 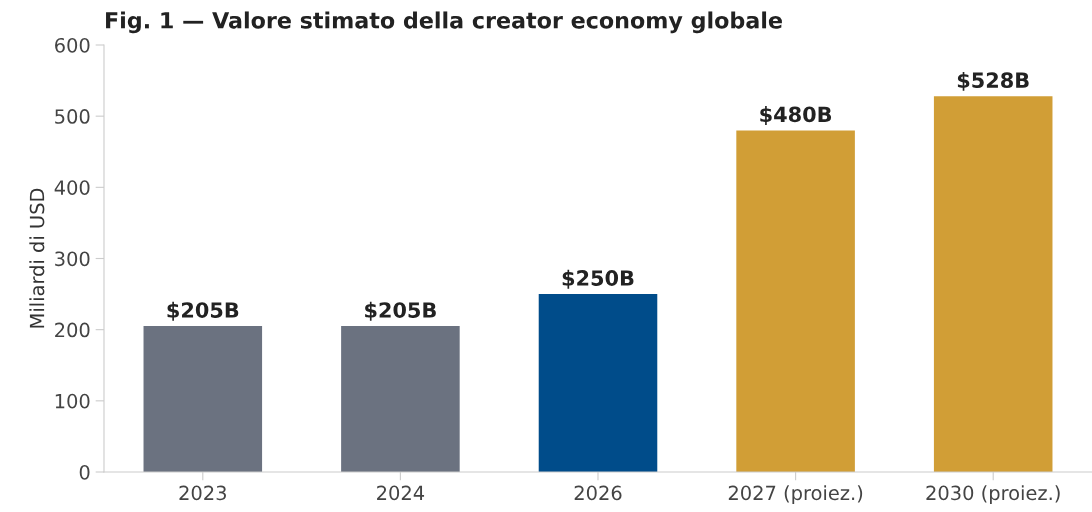 What do you see at coordinates (795, 495) in the screenshot?
I see `x-tick-label: 2027 (proiez.)` at bounding box center [795, 495].